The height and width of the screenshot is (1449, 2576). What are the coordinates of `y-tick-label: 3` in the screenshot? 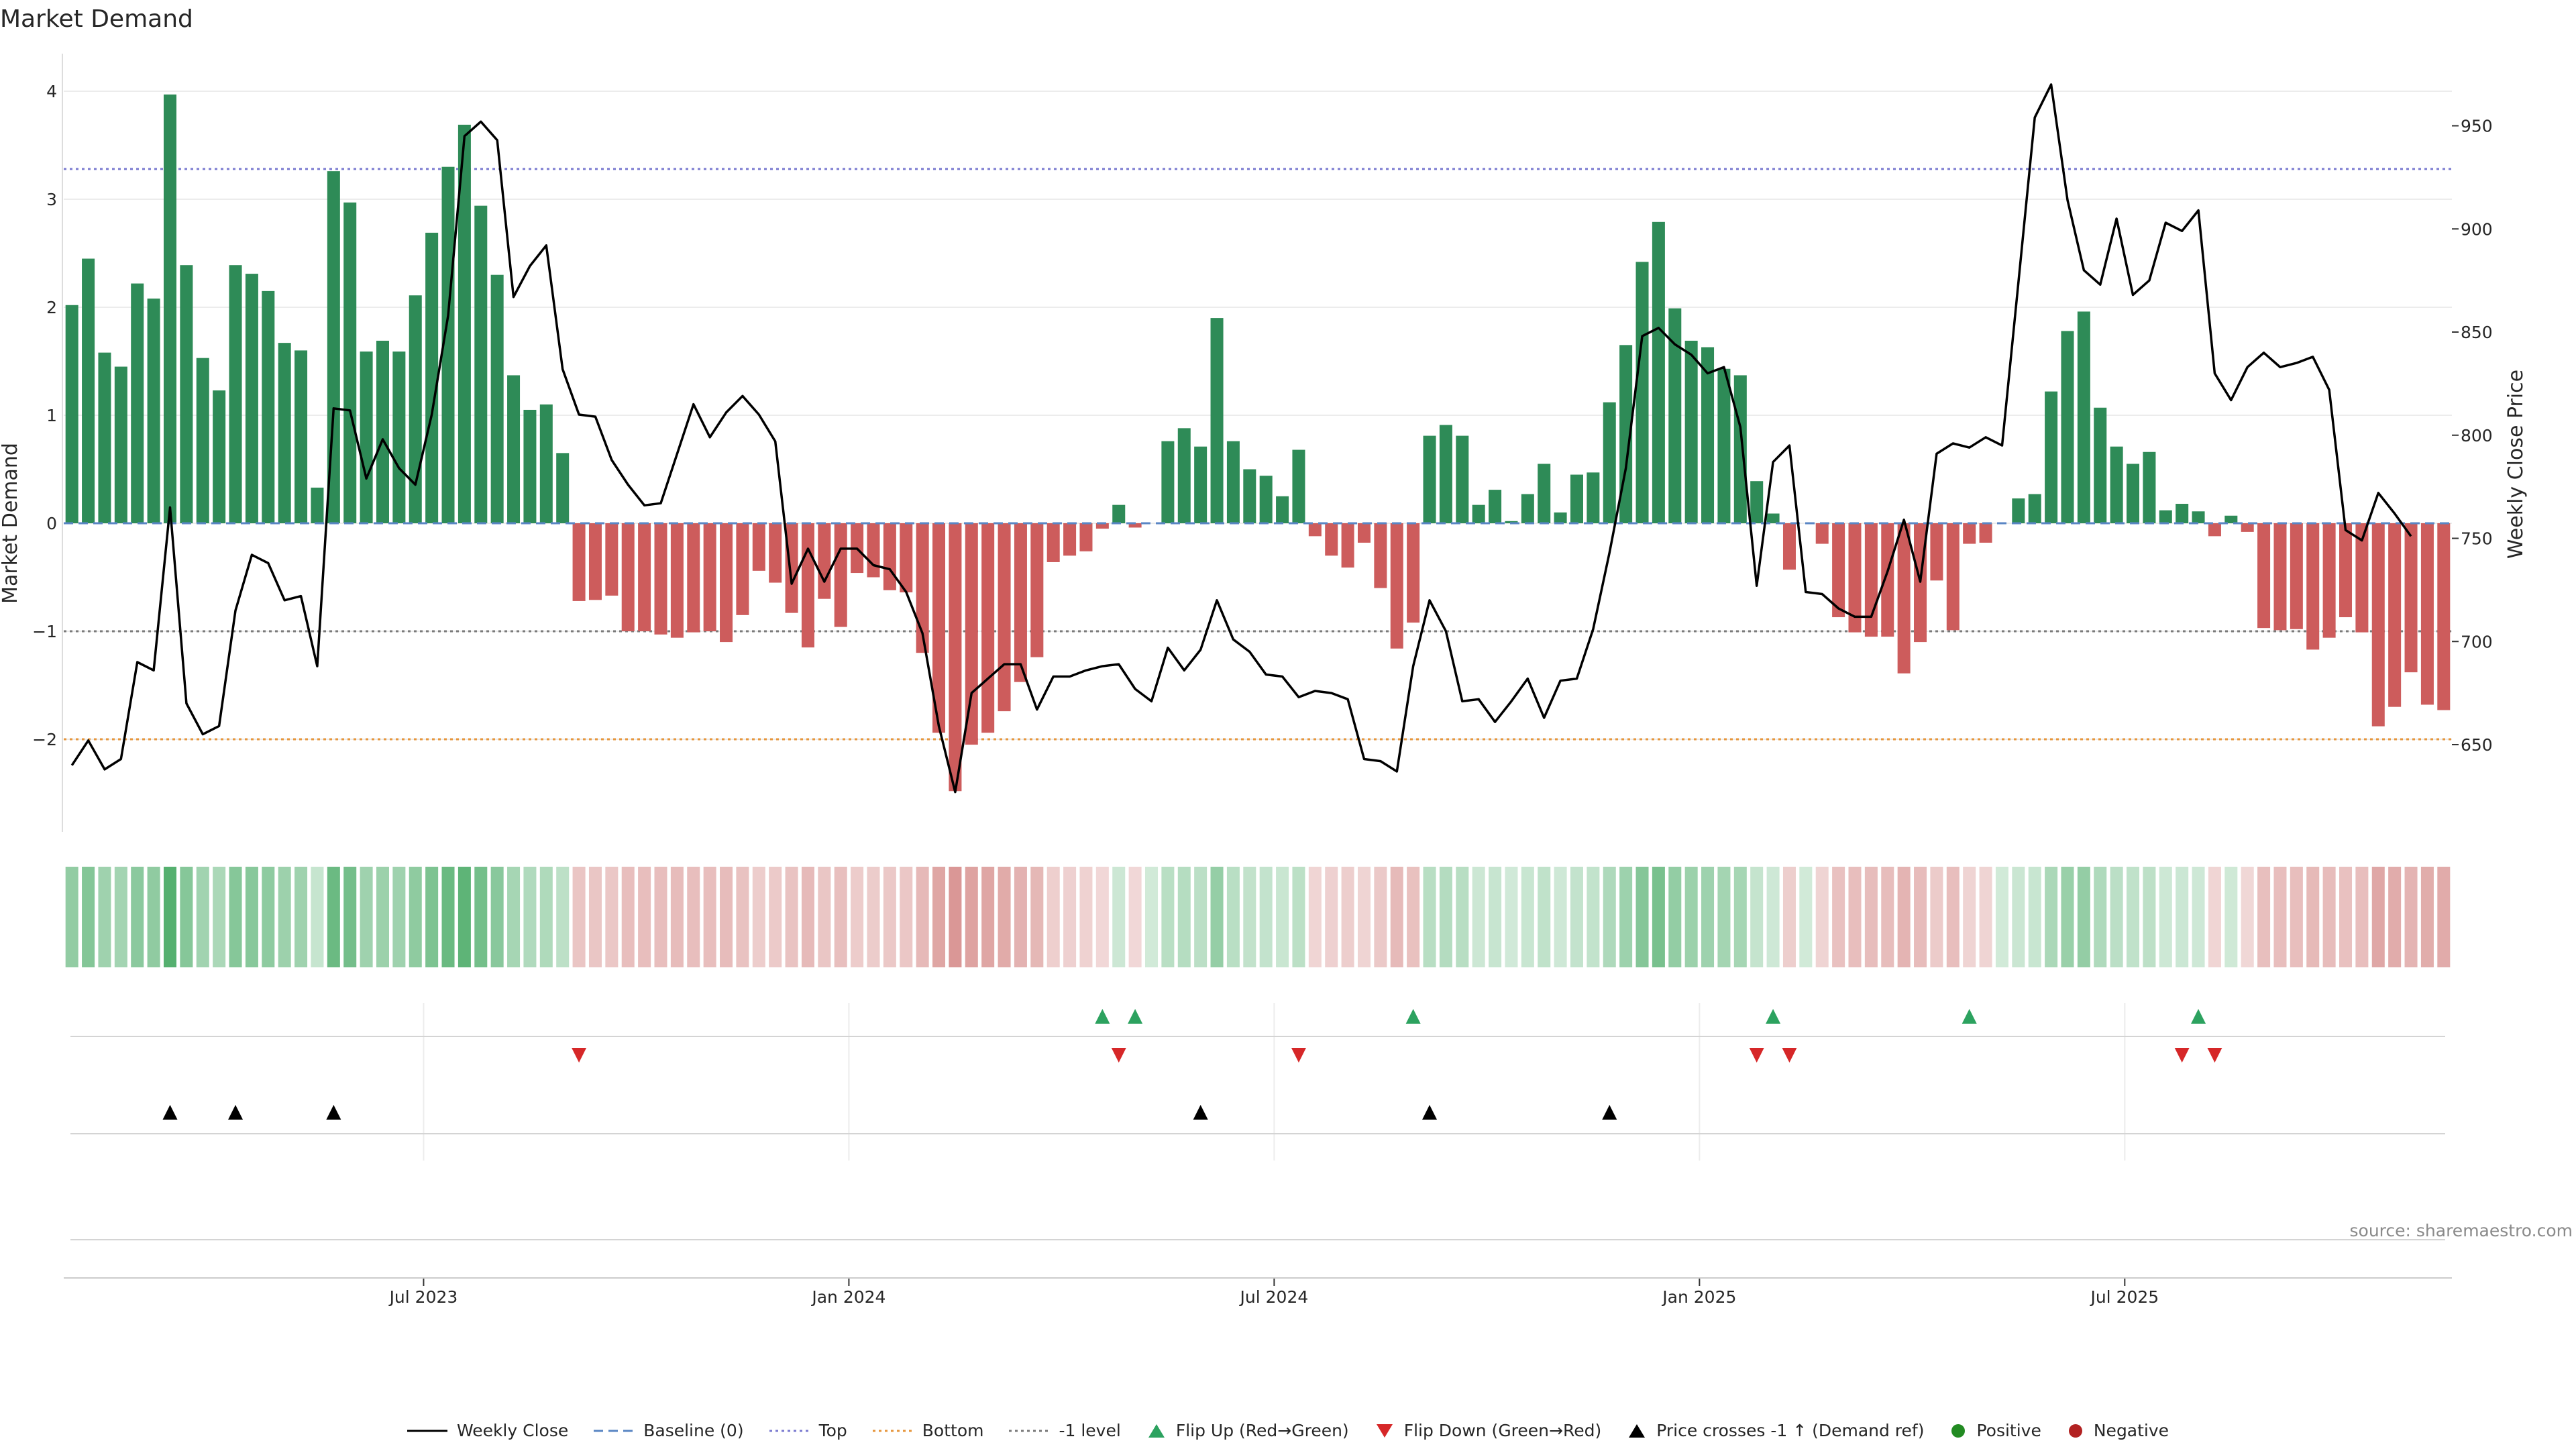 It's located at (51, 199).